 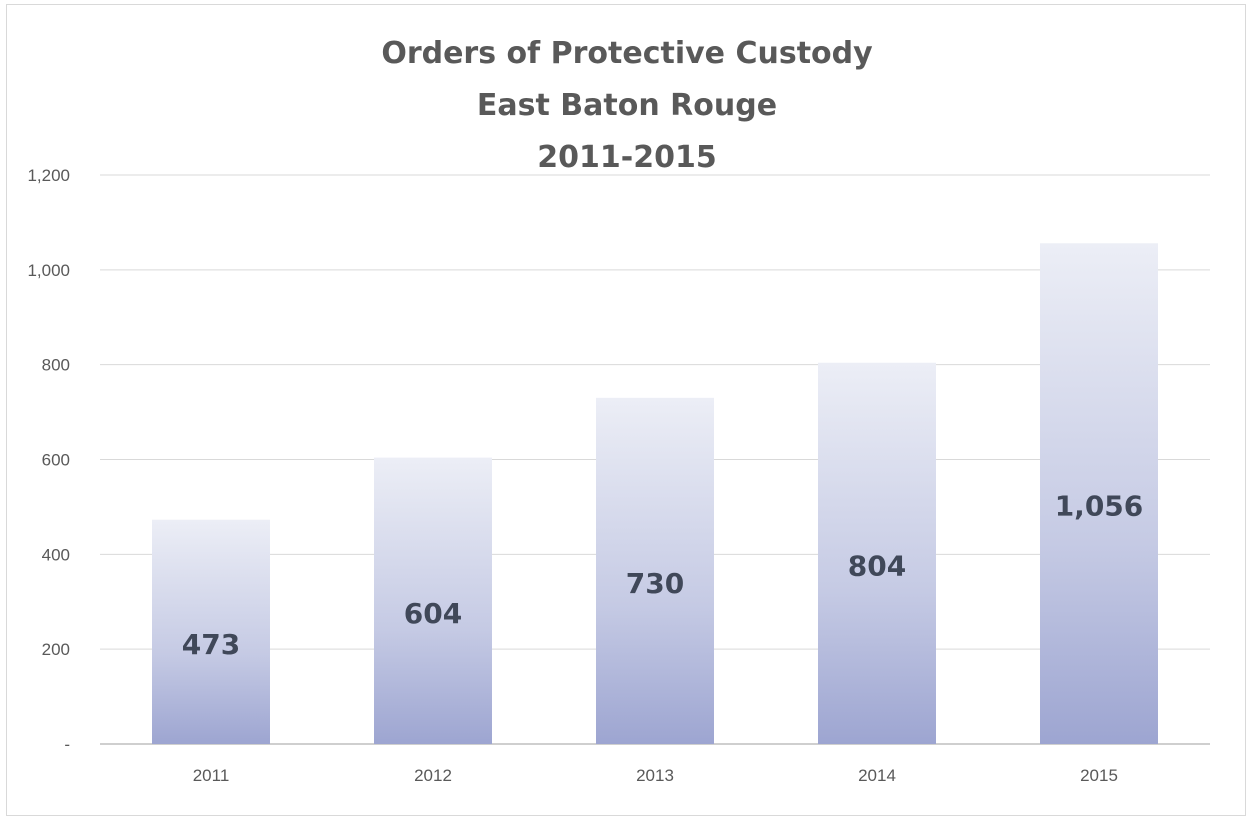 I want to click on chart-title-line-3: 2011-2015, so click(x=627, y=157).